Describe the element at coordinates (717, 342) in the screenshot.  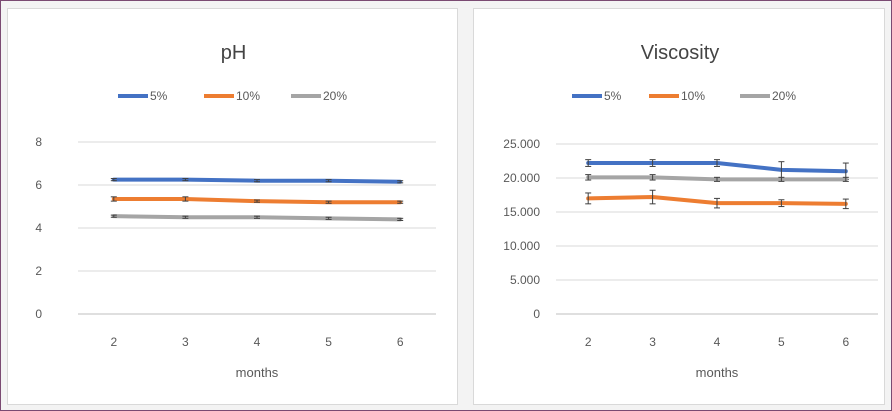
I see `viscosity-x-tick-label: 4` at that location.